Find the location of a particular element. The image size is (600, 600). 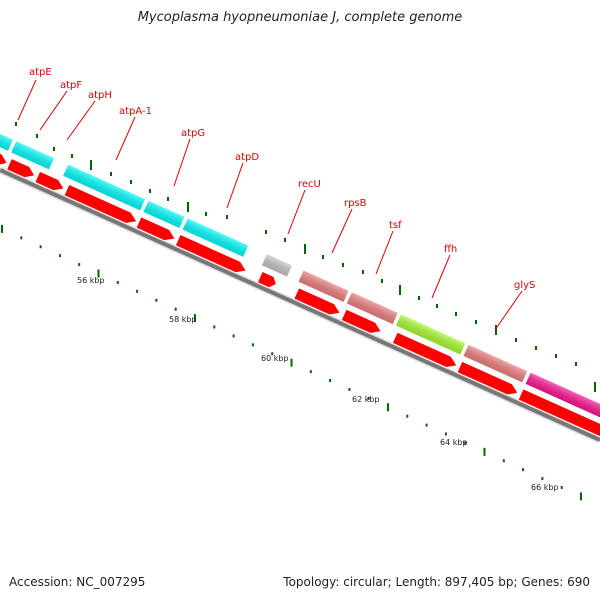

glyS-box-feature is located at coordinates (562, 398).